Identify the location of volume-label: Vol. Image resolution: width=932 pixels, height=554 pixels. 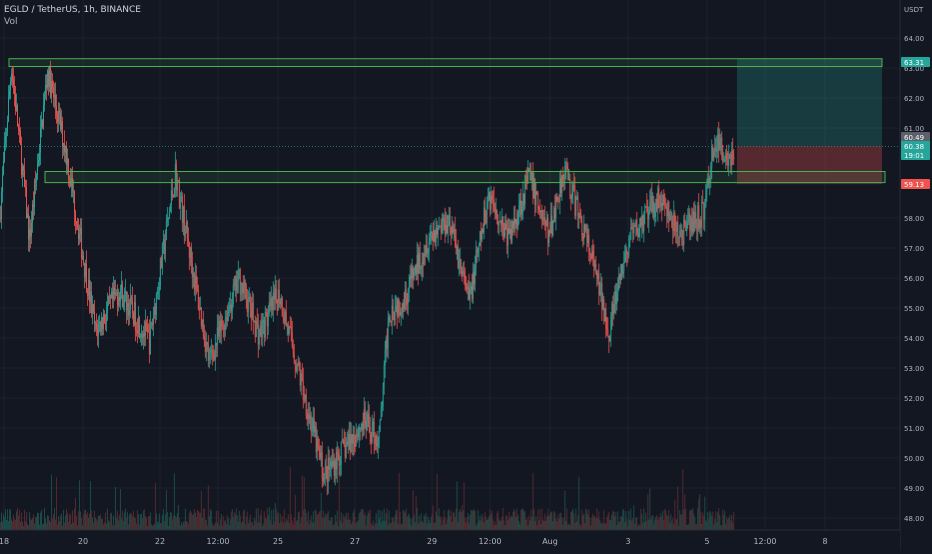
(11, 22).